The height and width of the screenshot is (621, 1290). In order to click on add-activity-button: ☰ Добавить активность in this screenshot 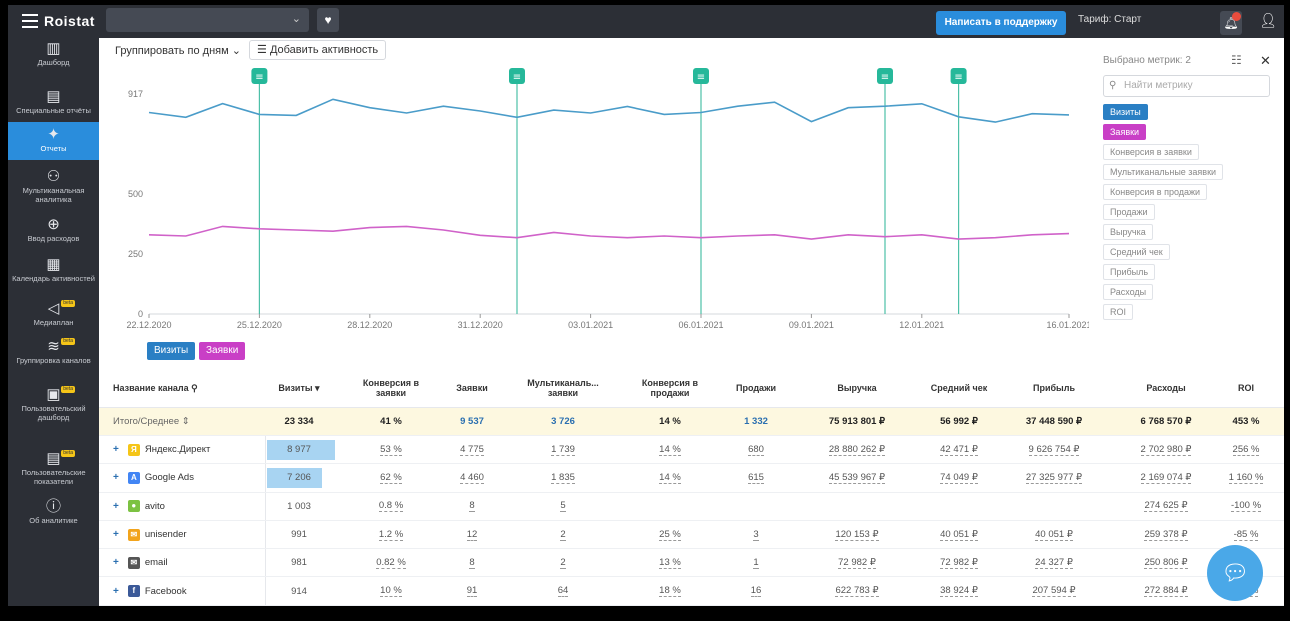, I will do `click(318, 50)`.